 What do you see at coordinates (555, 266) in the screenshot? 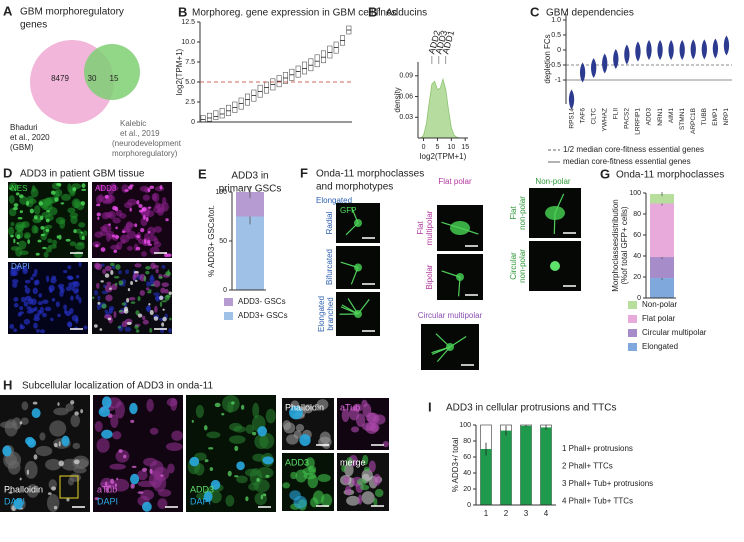
I see `cell` at bounding box center [555, 266].